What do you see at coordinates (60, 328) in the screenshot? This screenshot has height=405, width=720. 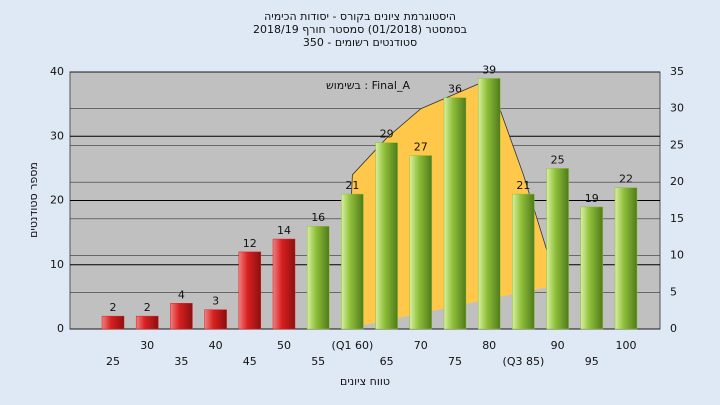 I see `y-tick-label: 0` at bounding box center [60, 328].